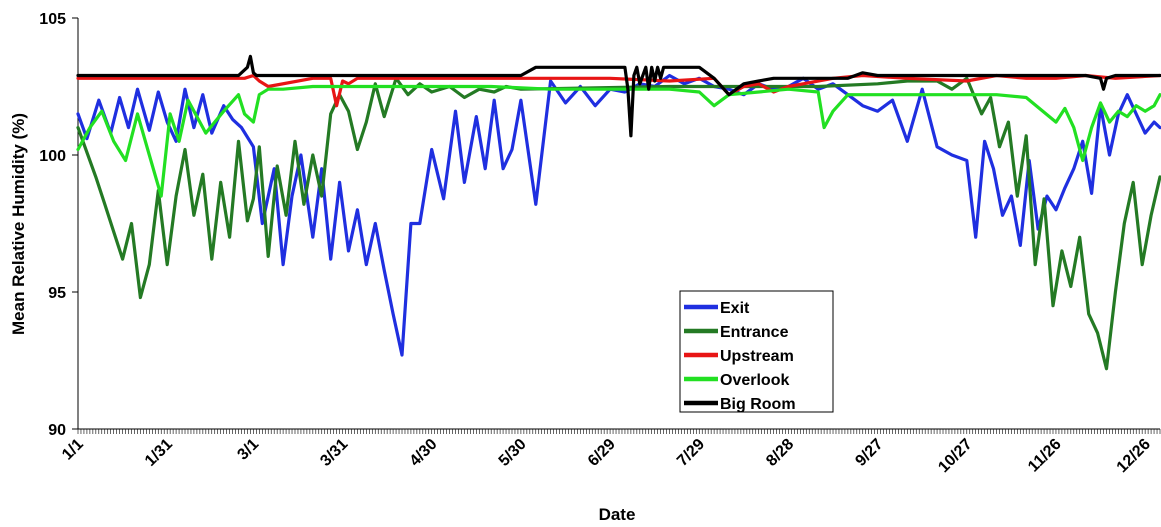 This screenshot has height=527, width=1161. I want to click on y-axis: 90 95 100 105, so click(59, 225).